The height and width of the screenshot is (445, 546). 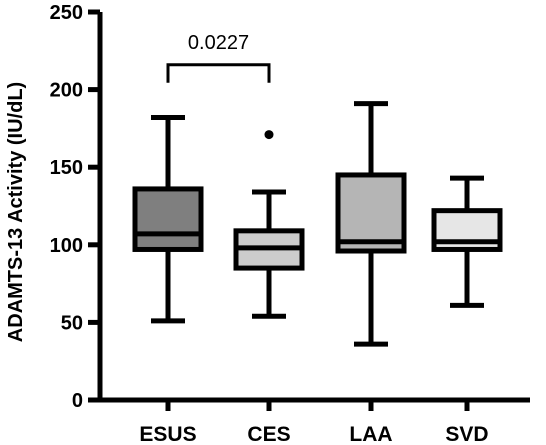 I want to click on x-axis: ESUS CES LAA SVD, so click(x=313, y=421).